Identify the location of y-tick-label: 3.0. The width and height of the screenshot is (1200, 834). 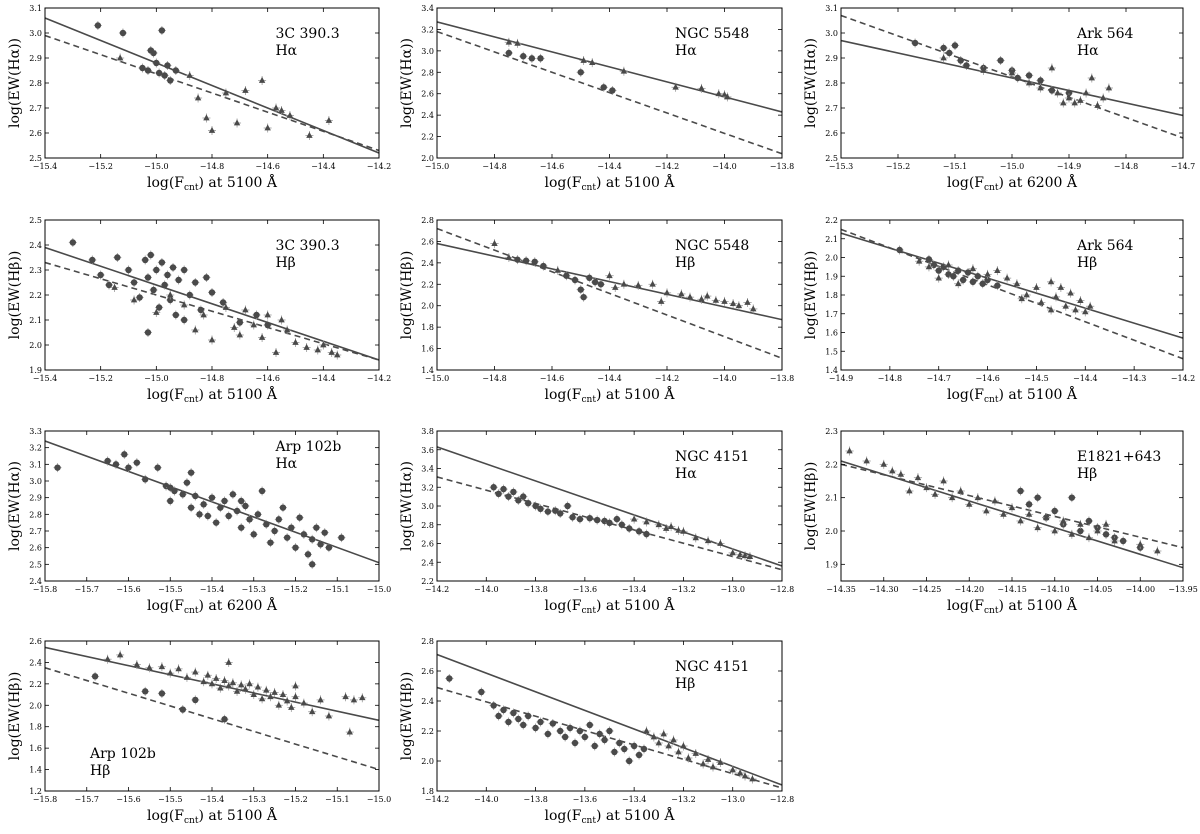
(831, 33).